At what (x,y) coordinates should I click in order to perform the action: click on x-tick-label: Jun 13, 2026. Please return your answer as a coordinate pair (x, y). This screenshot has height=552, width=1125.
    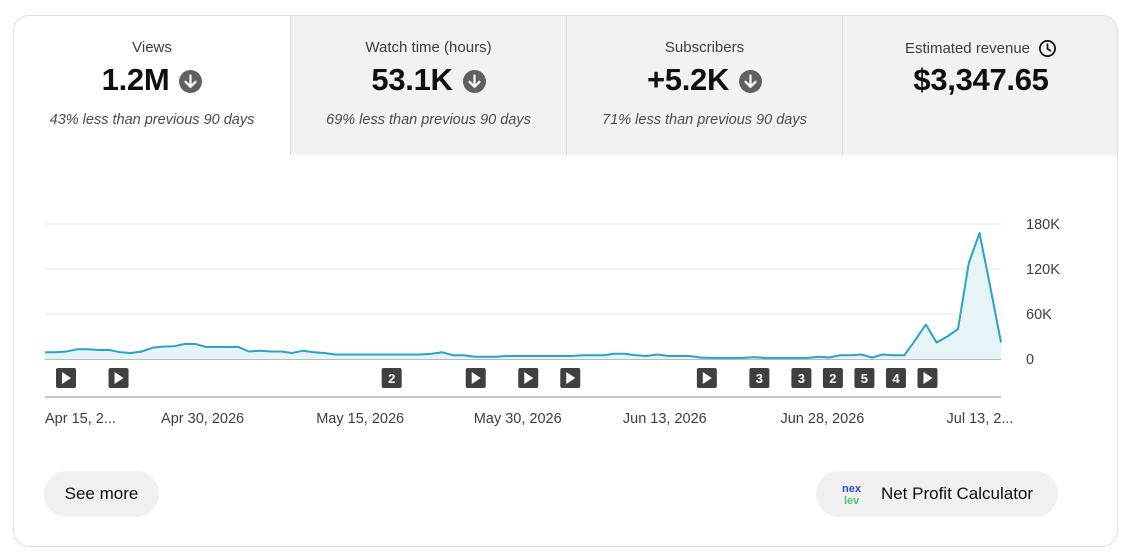
    Looking at the image, I should click on (665, 419).